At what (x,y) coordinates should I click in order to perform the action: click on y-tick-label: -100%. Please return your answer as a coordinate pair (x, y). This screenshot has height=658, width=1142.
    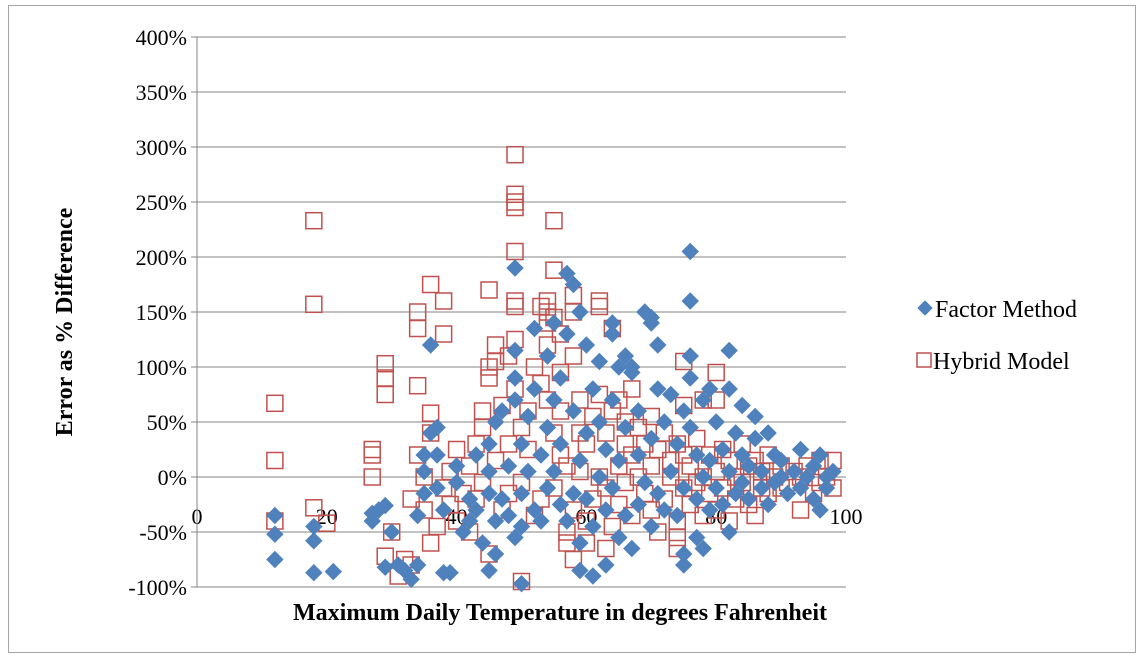
    Looking at the image, I should click on (157, 587).